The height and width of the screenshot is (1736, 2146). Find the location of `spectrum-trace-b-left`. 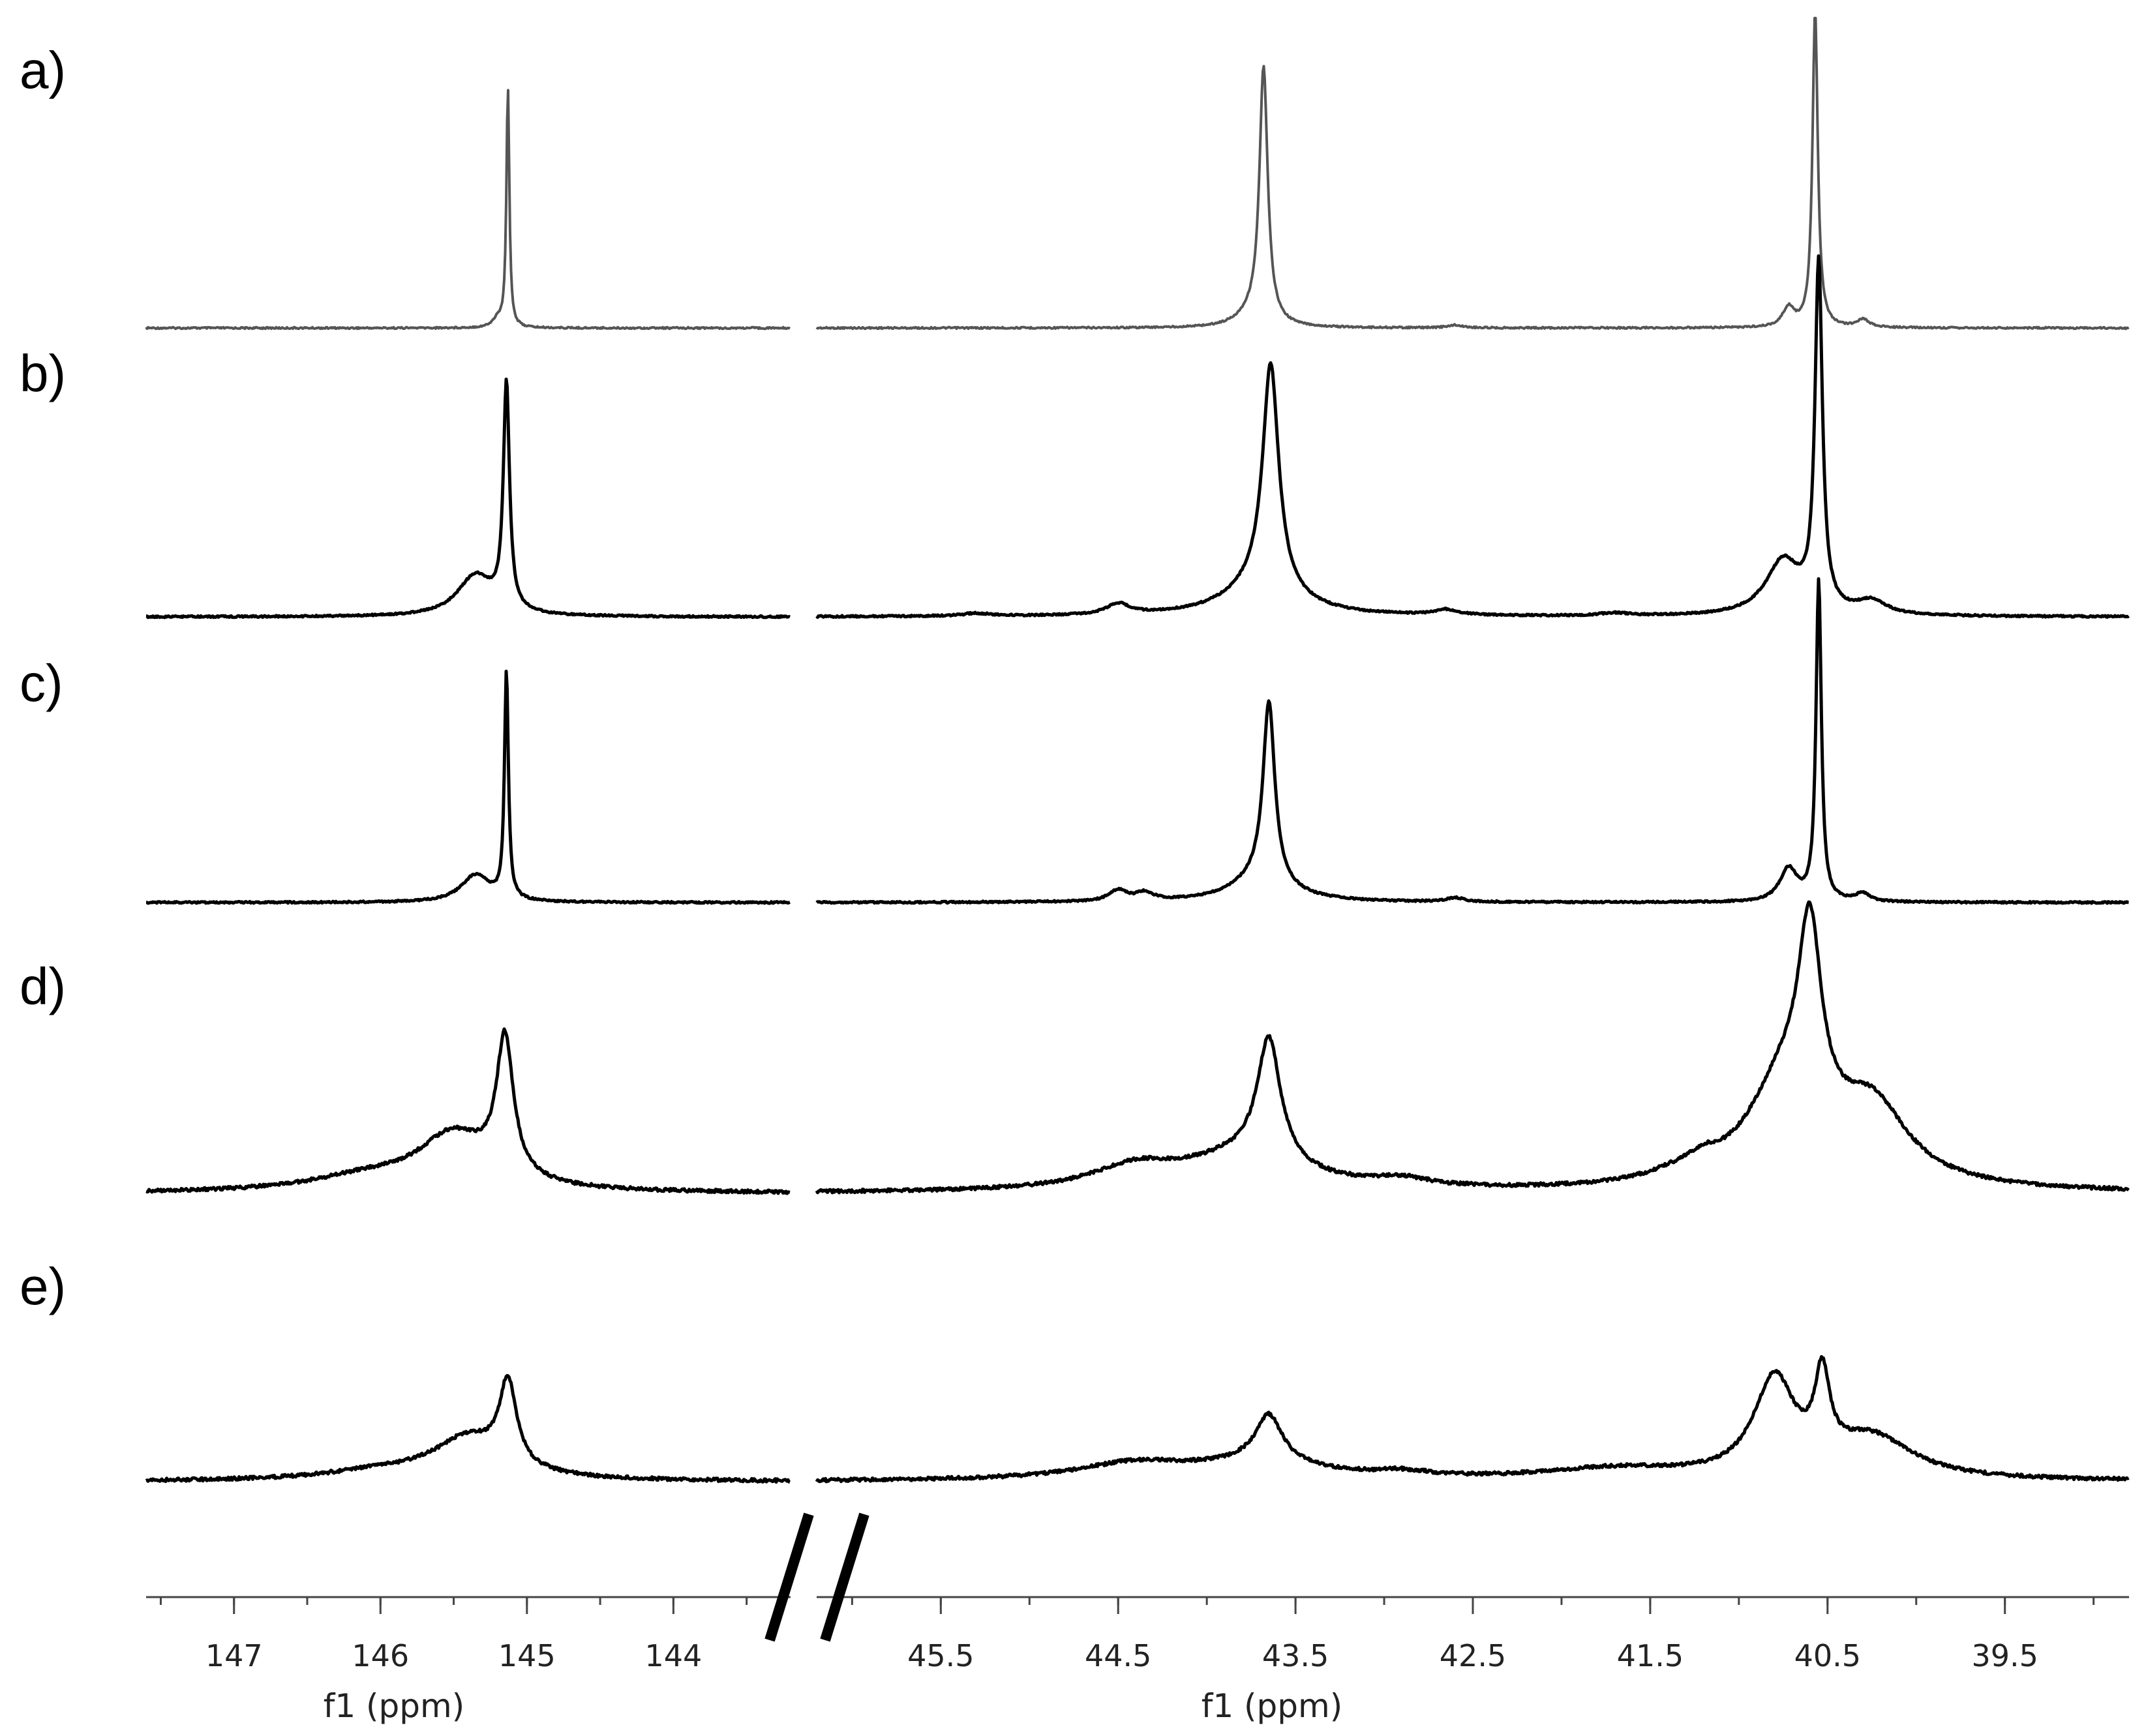

spectrum-trace-b-left is located at coordinates (468, 499).